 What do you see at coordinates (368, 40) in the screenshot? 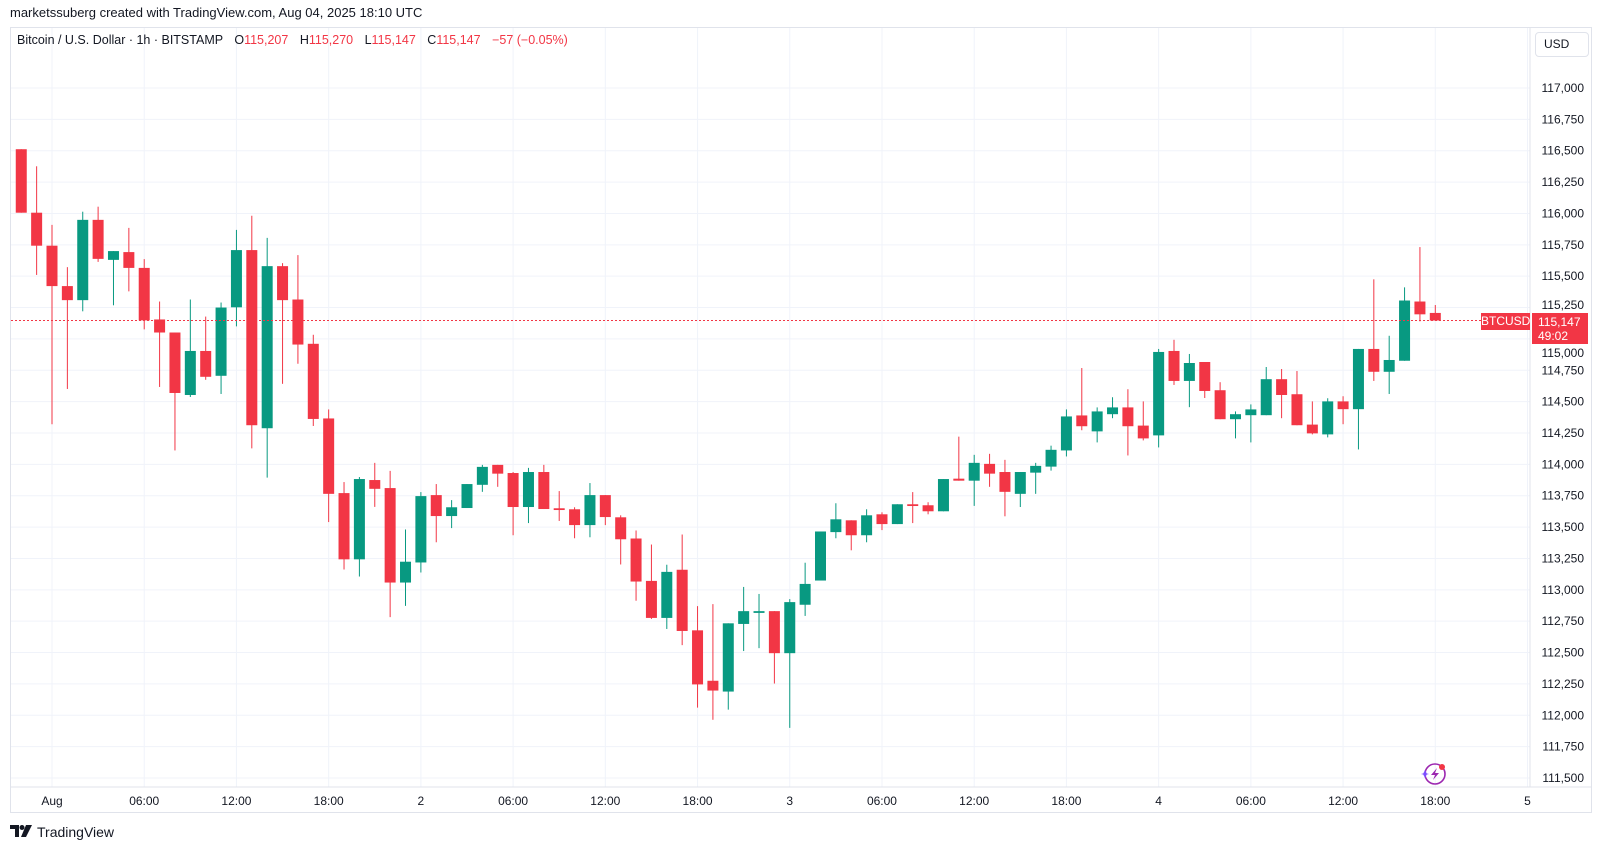
I see `low-label: L` at bounding box center [368, 40].